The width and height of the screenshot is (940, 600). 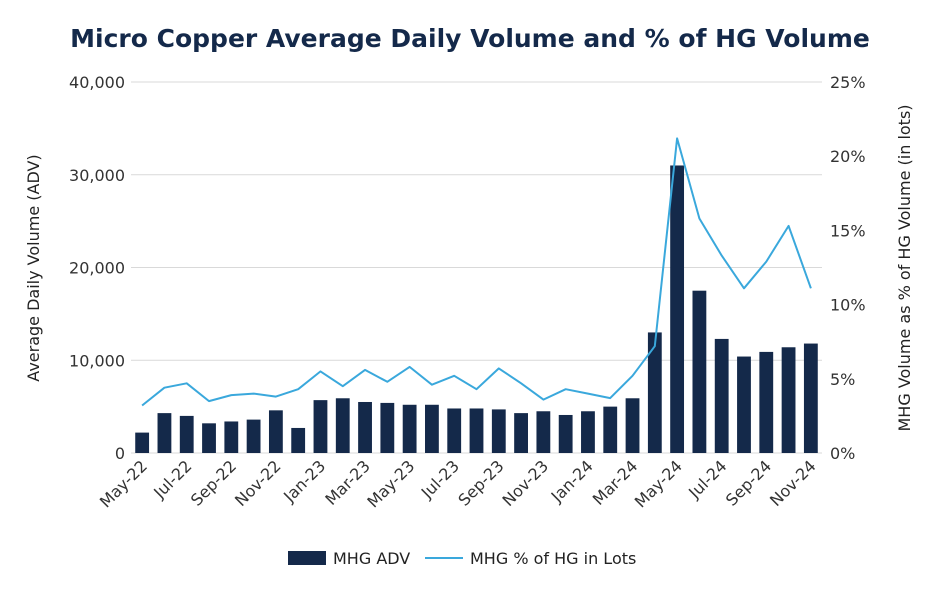 I want to click on x-tick-label: Sep-24, so click(x=748, y=482).